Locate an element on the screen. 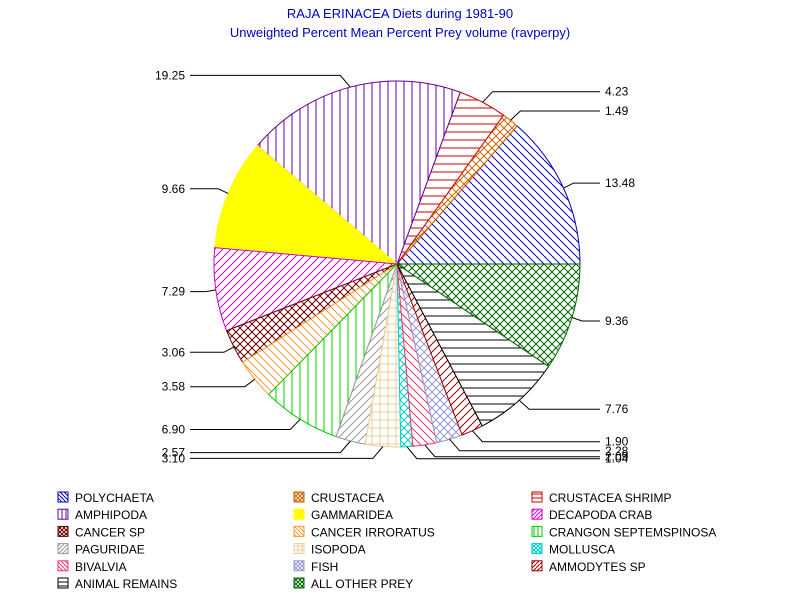 Image resolution: width=800 pixels, height=600 pixels. slice-value-label: 3.10 is located at coordinates (174, 458).